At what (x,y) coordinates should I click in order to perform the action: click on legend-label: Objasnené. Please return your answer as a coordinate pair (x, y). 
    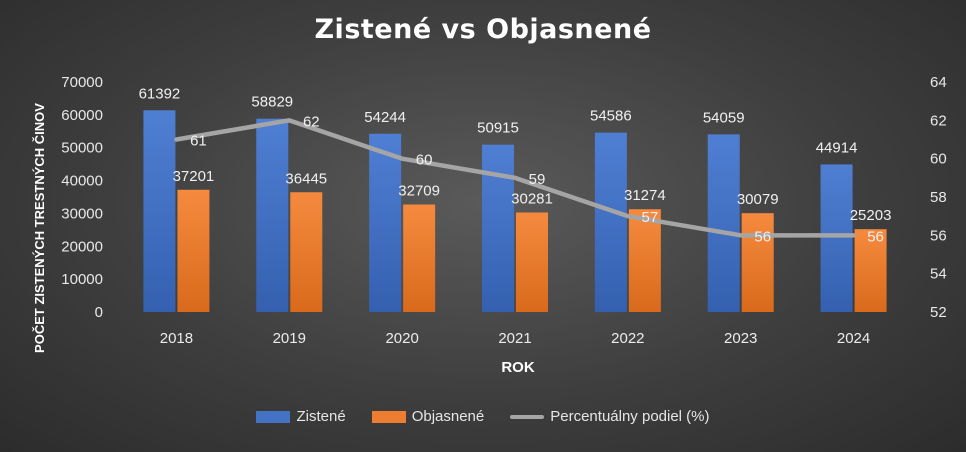
    Looking at the image, I should click on (448, 416).